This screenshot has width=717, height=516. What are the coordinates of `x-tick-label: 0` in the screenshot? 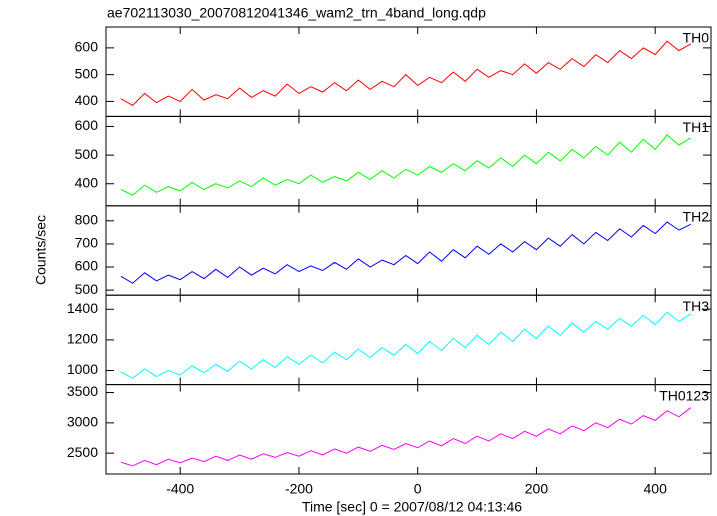 It's located at (418, 489).